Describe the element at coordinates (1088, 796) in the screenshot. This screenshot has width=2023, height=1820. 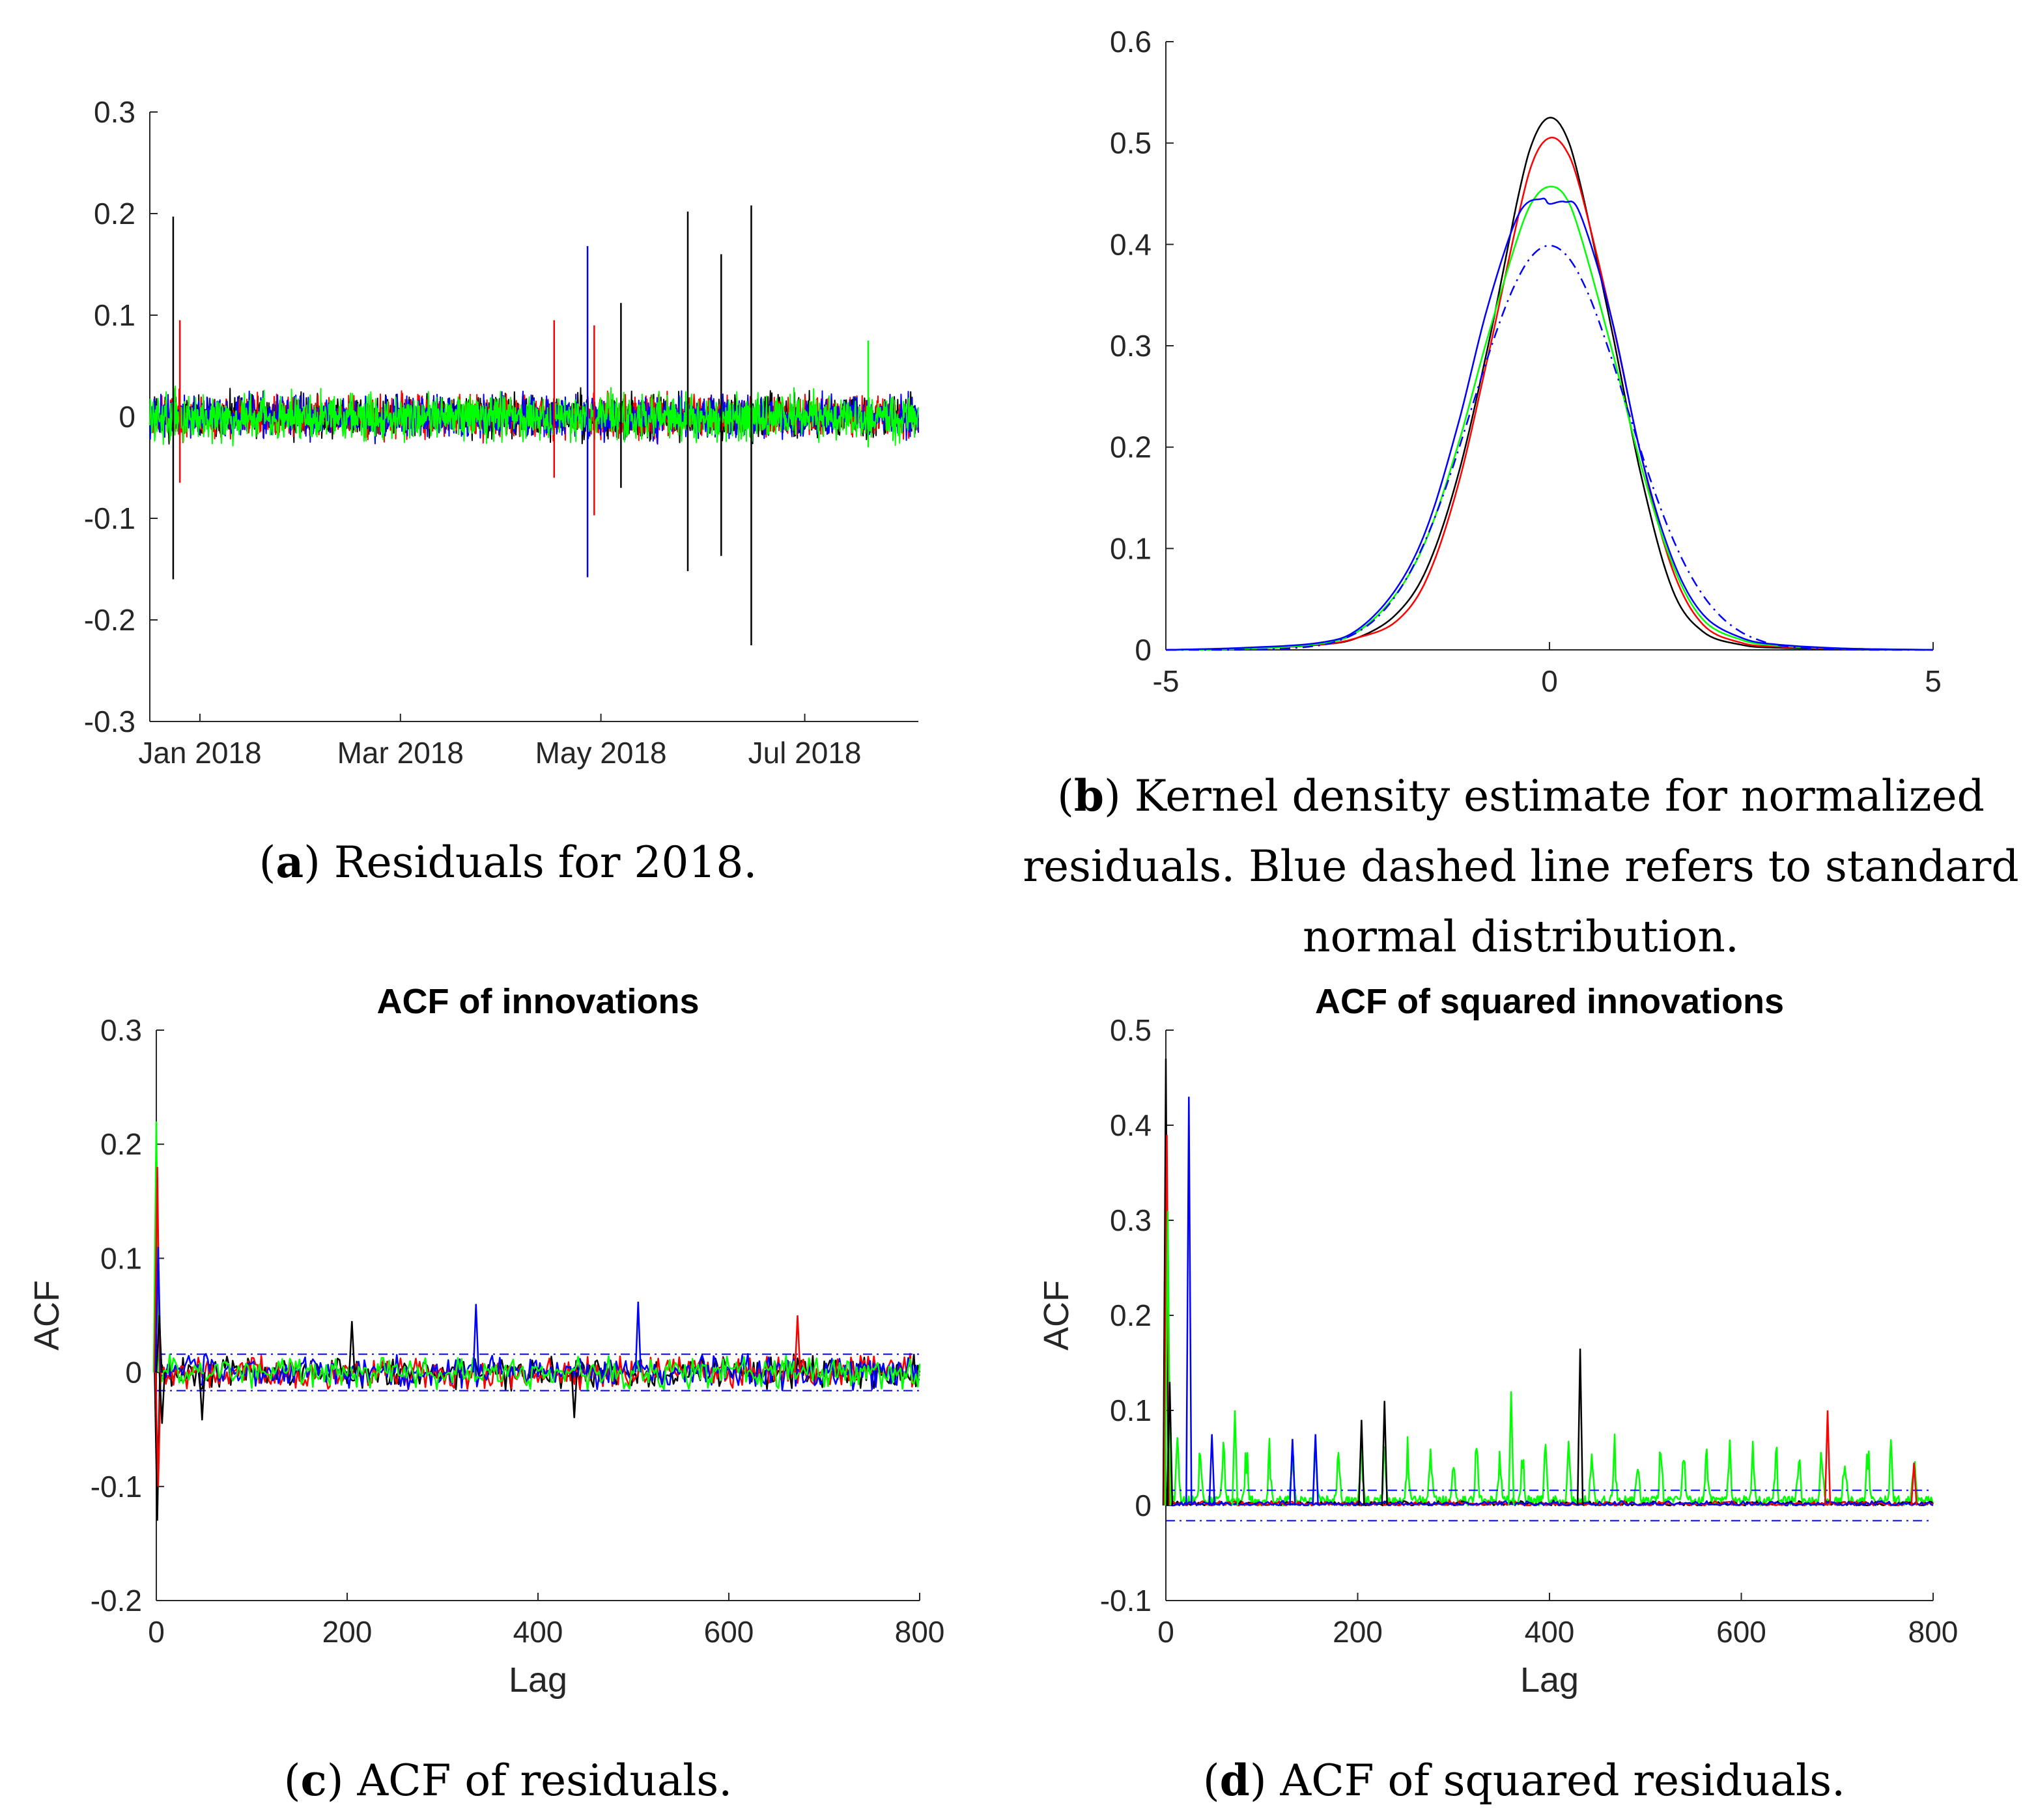
I see `caption-b-letter: b` at that location.